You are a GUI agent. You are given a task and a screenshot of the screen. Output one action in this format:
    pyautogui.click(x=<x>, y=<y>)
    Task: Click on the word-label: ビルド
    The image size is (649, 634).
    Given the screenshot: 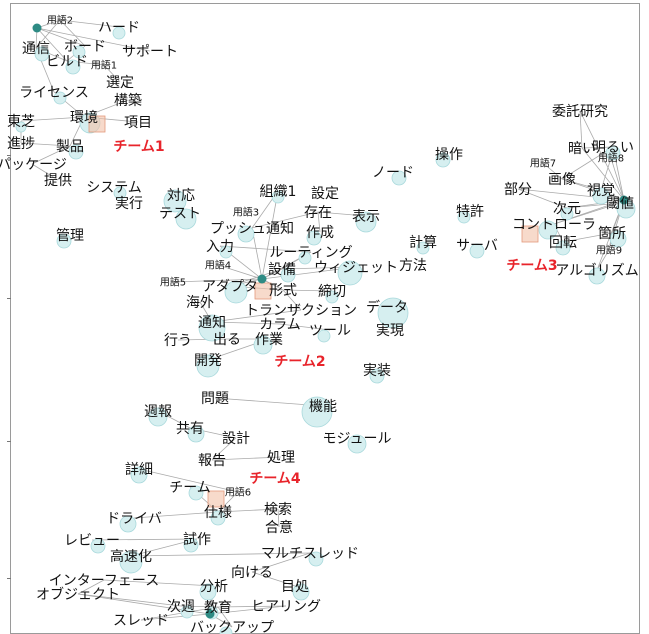 What is the action you would take?
    pyautogui.click(x=67, y=62)
    